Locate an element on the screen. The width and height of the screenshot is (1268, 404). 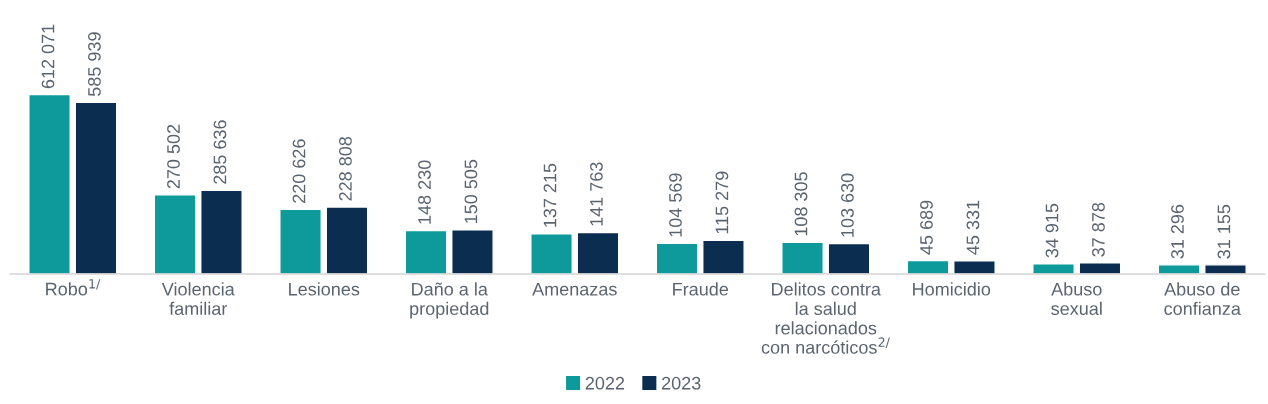
data-label: 585 939 is located at coordinates (94, 64).